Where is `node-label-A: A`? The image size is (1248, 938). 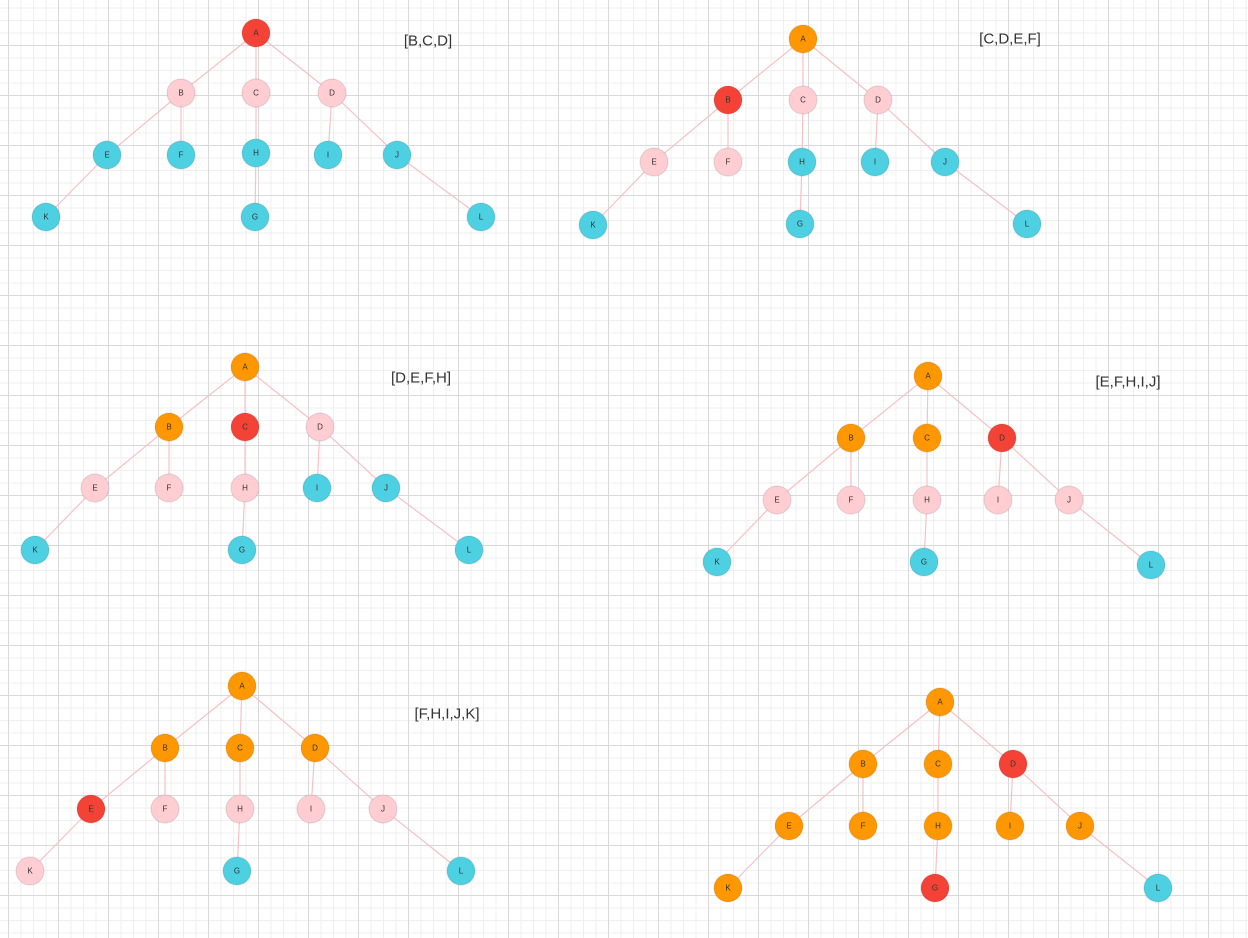 node-label-A: A is located at coordinates (245, 367).